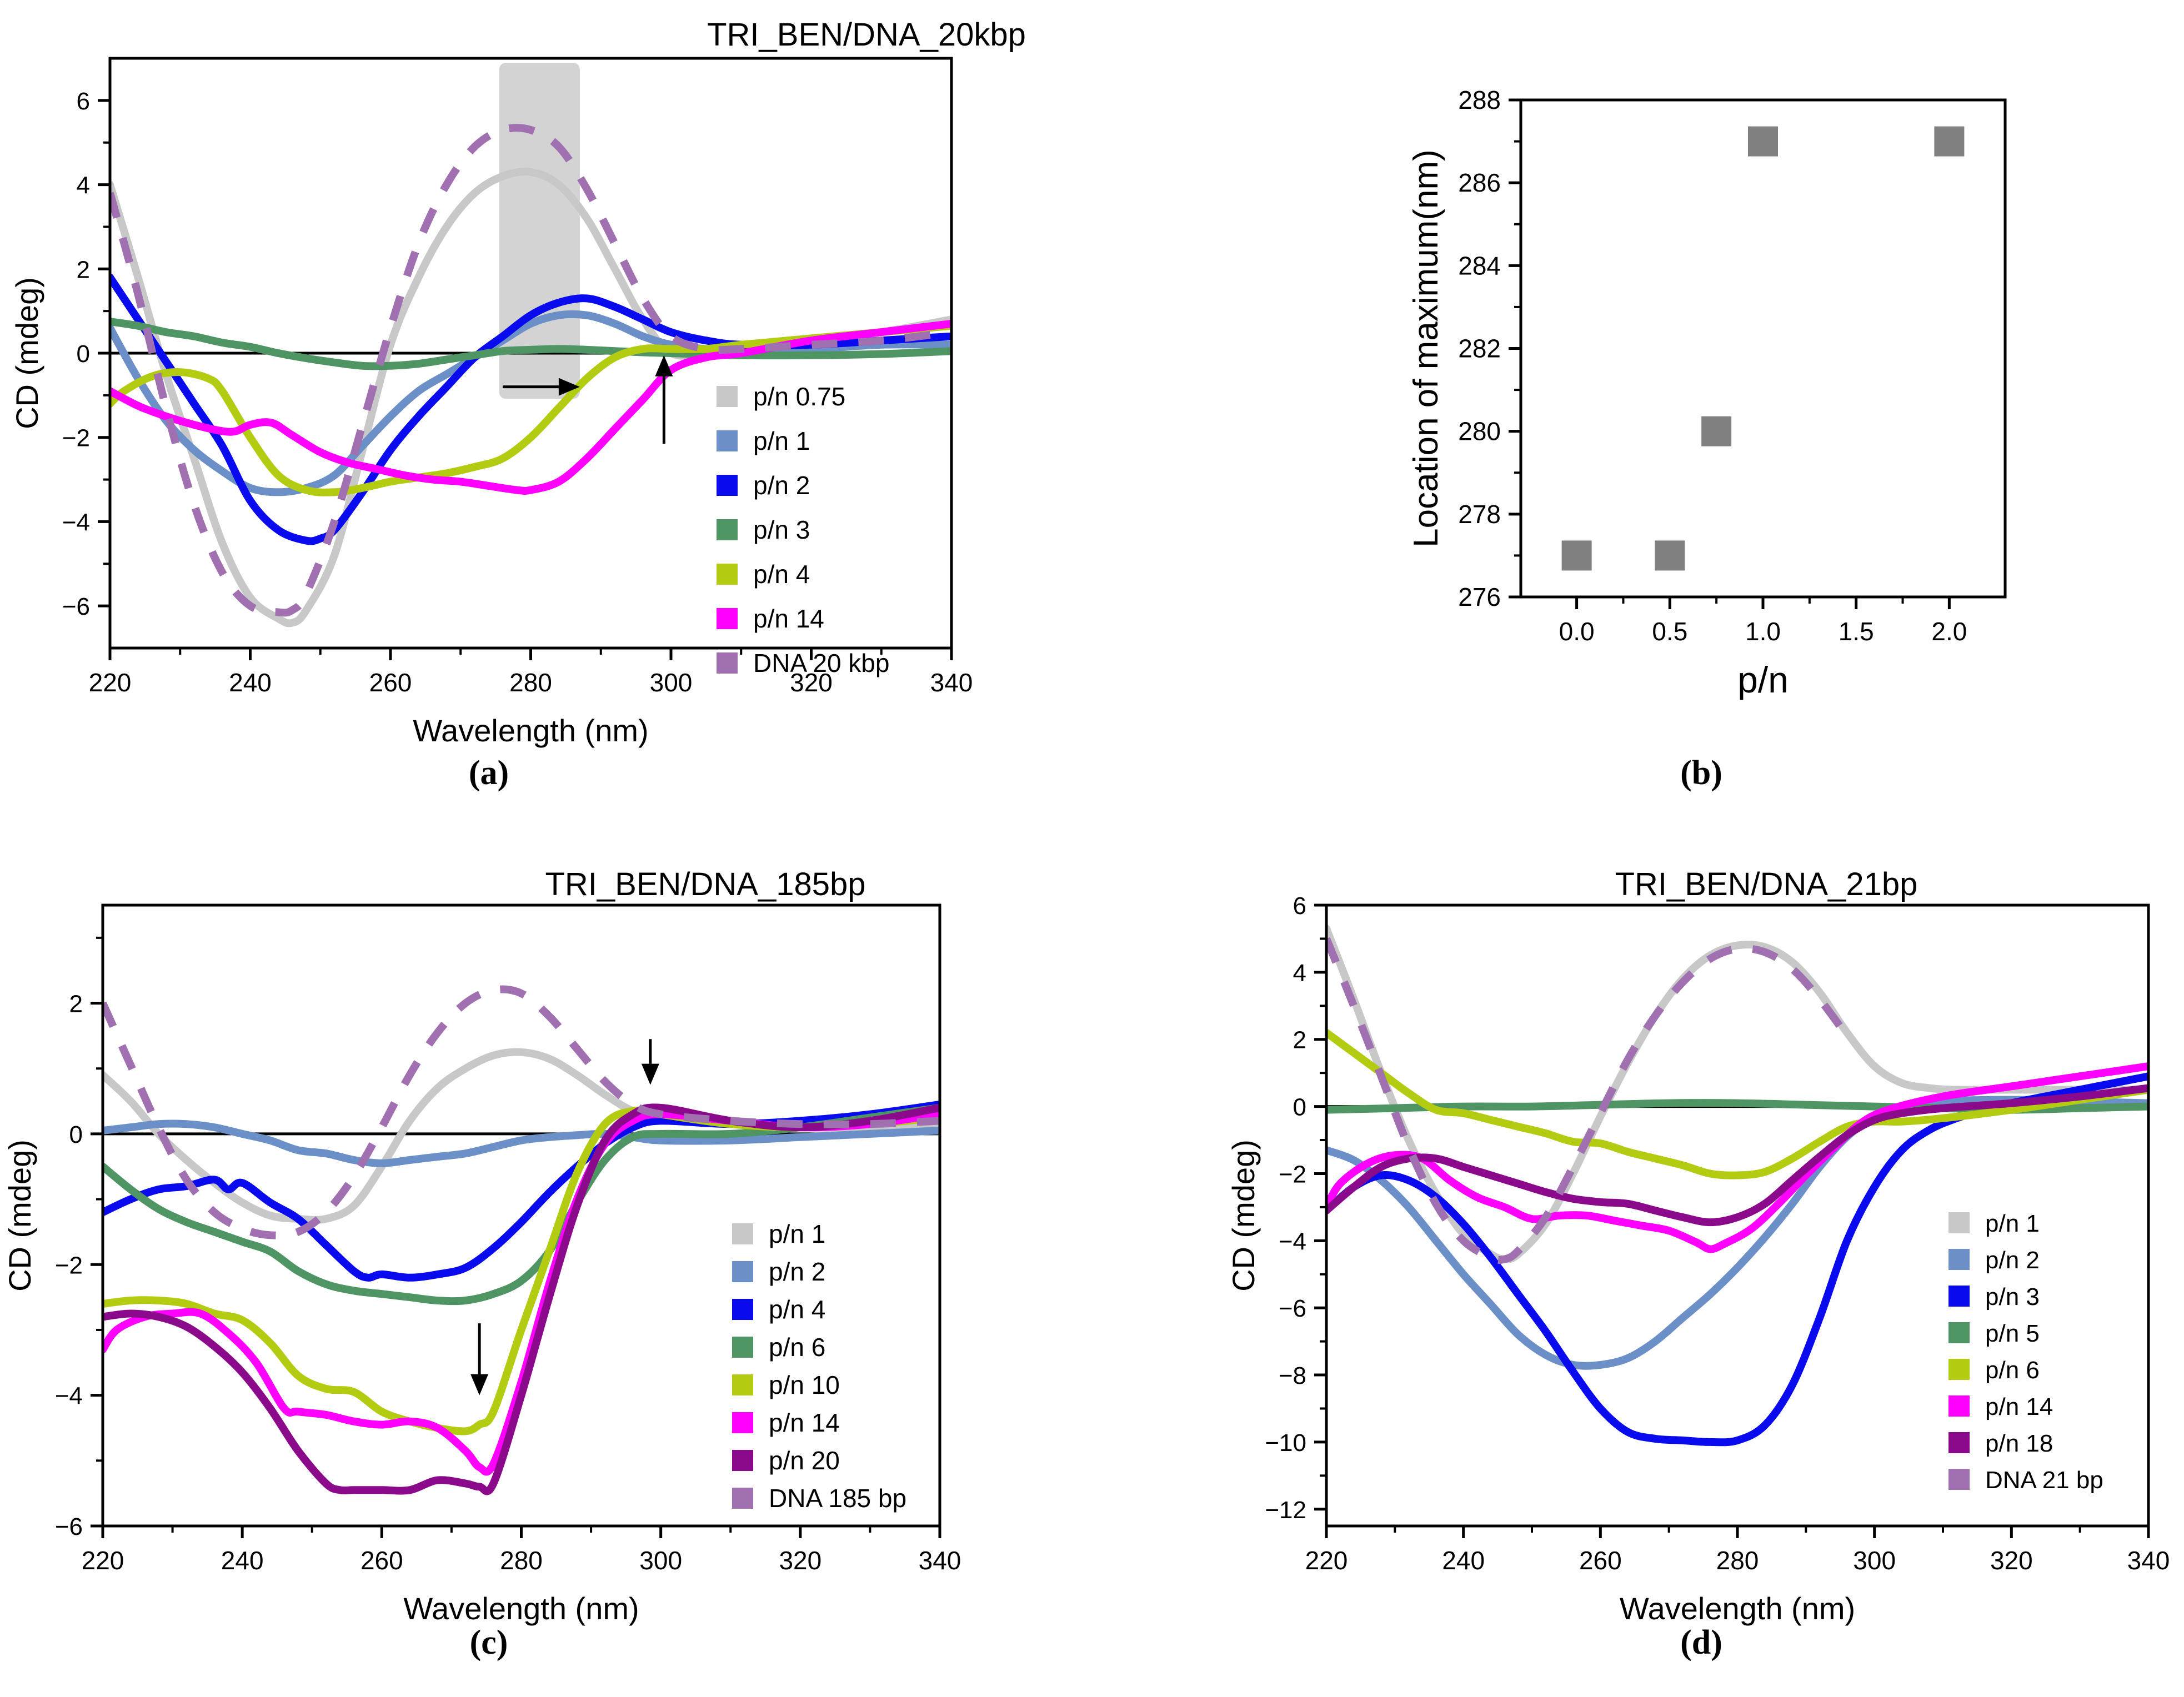  What do you see at coordinates (530, 730) in the screenshot?
I see `x-axis-title: Wavelength (nm)` at bounding box center [530, 730].